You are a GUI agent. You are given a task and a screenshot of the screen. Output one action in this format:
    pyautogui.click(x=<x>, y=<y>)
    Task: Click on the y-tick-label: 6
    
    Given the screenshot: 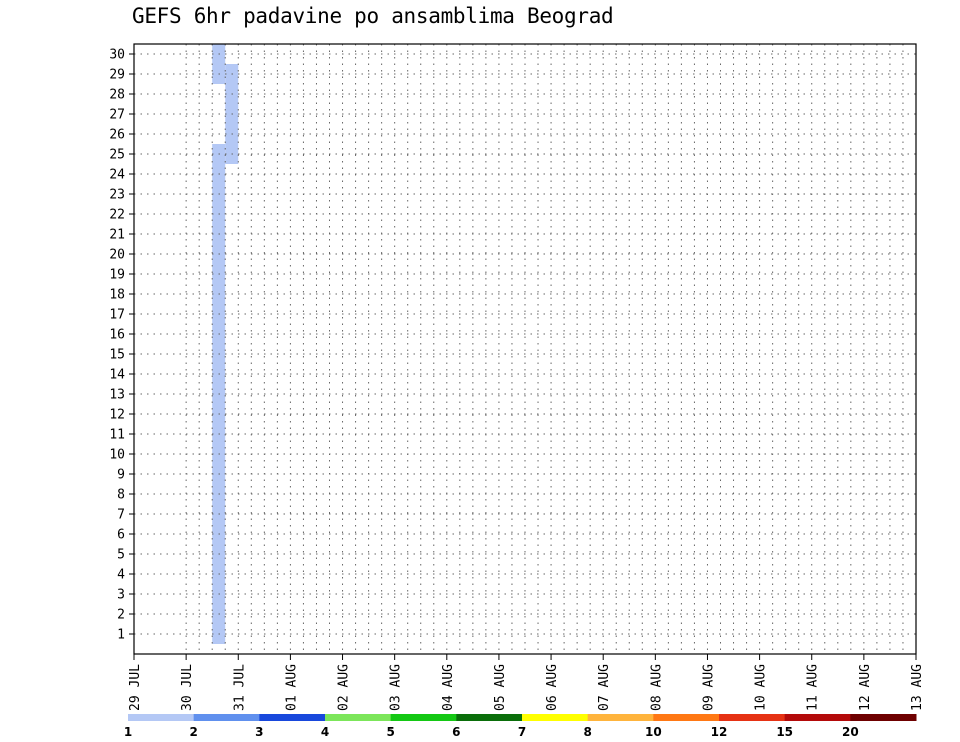 What is the action you would take?
    pyautogui.click(x=121, y=535)
    